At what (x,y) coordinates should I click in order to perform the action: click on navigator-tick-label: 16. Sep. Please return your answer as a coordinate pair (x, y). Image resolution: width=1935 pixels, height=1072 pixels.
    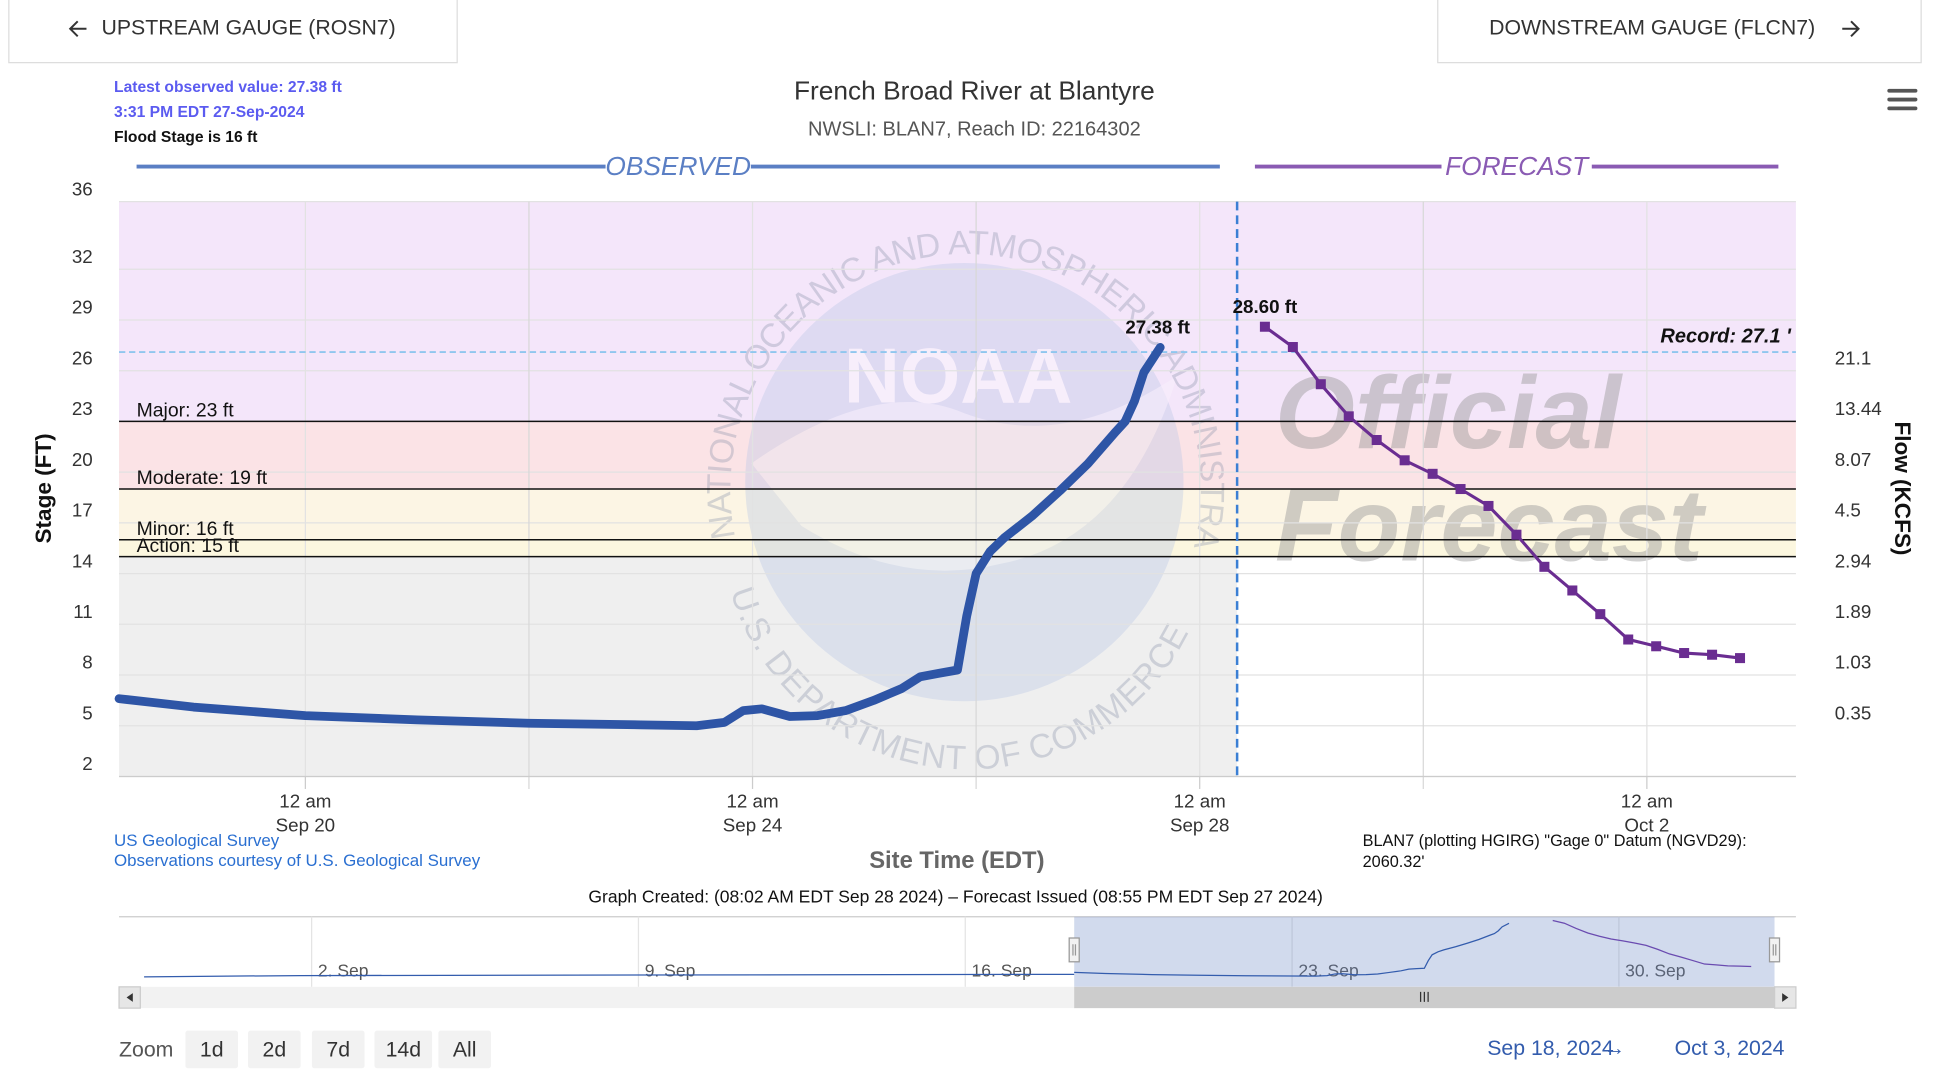
    Looking at the image, I should click on (1002, 970).